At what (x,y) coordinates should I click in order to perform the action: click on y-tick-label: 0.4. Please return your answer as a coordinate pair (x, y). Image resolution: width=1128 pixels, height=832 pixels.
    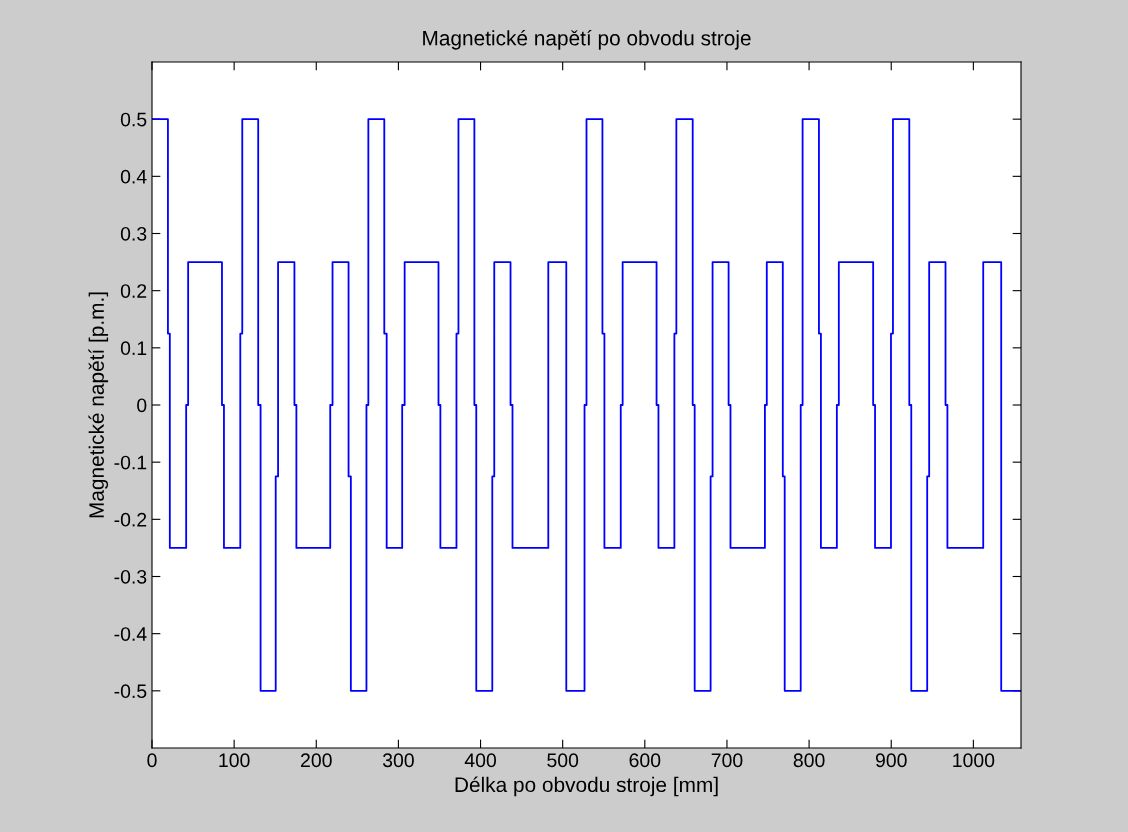
    Looking at the image, I should click on (133, 176).